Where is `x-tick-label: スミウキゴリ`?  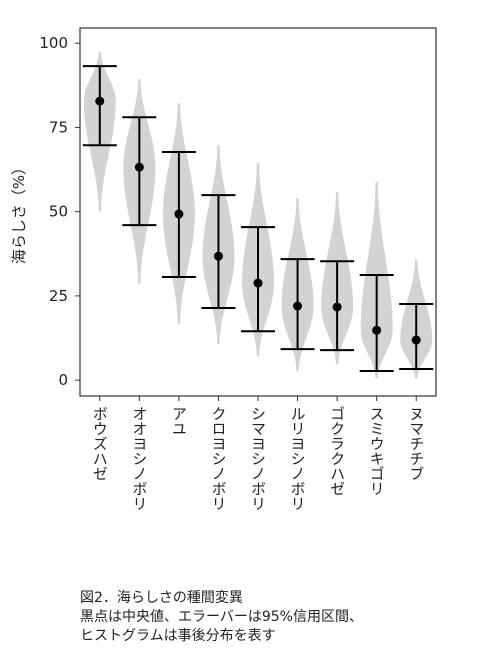
x-tick-label: スミウキゴリ is located at coordinates (377, 451).